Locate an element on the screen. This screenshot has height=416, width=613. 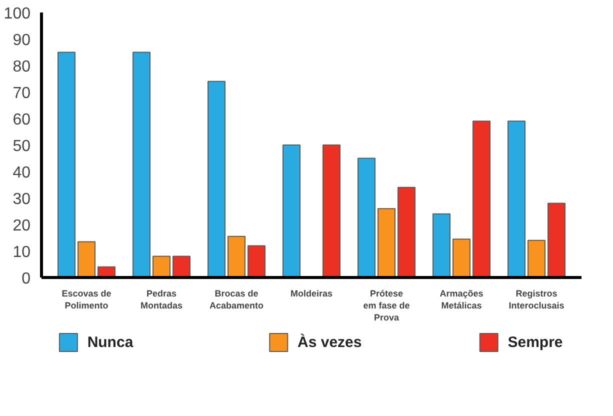
x-tick-label: Registros Interoclusais is located at coordinates (536, 299).